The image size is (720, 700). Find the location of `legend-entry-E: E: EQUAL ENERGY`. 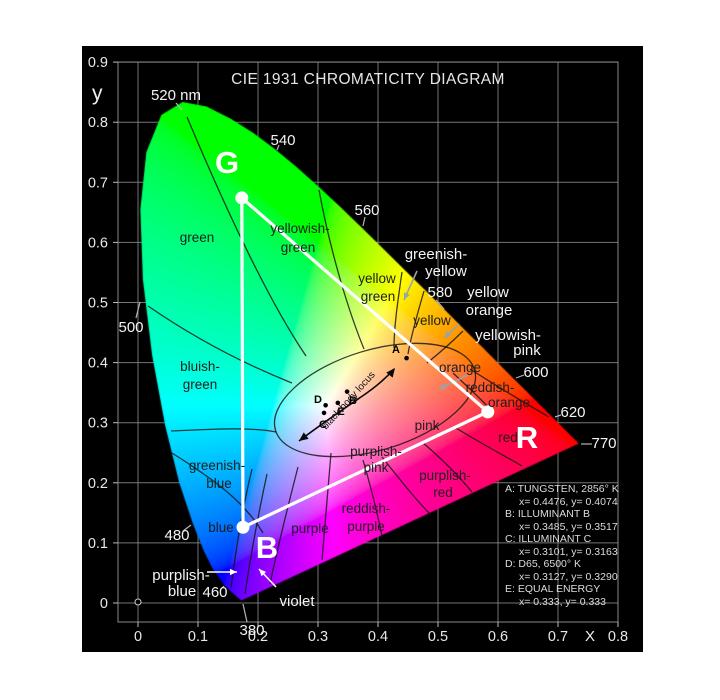

legend-entry-E: E: EQUAL ENERGY is located at coordinates (553, 589).